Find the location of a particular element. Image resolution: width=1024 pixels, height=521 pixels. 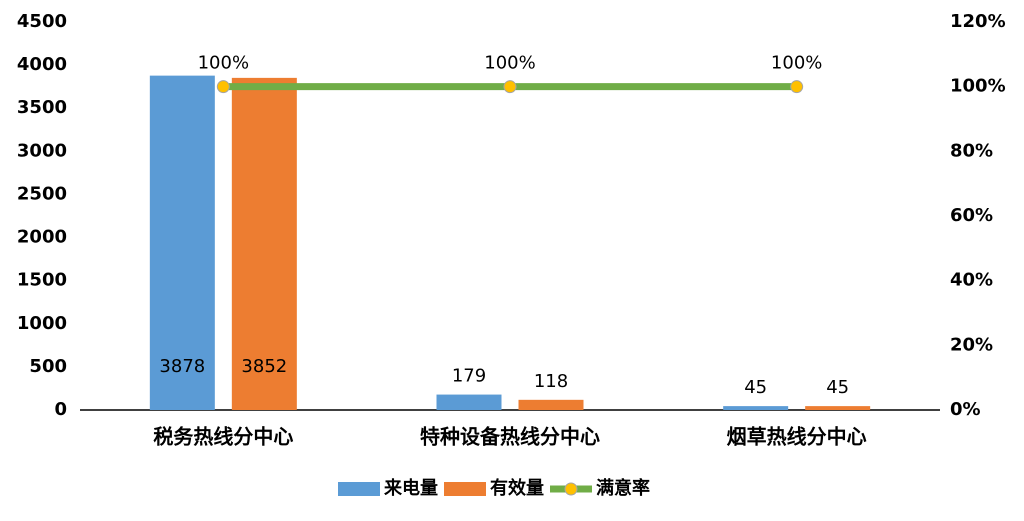

value-label: 3878 is located at coordinates (182, 366).